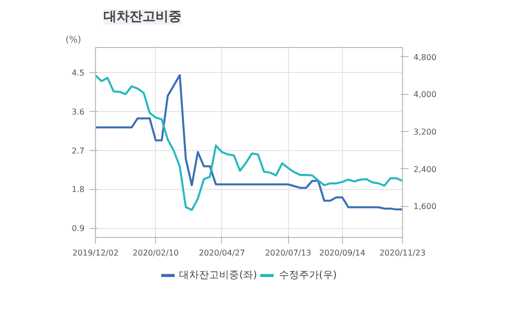 This screenshot has width=507, height=323. I want to click on y2-tick-label: 2,400, so click(425, 169).